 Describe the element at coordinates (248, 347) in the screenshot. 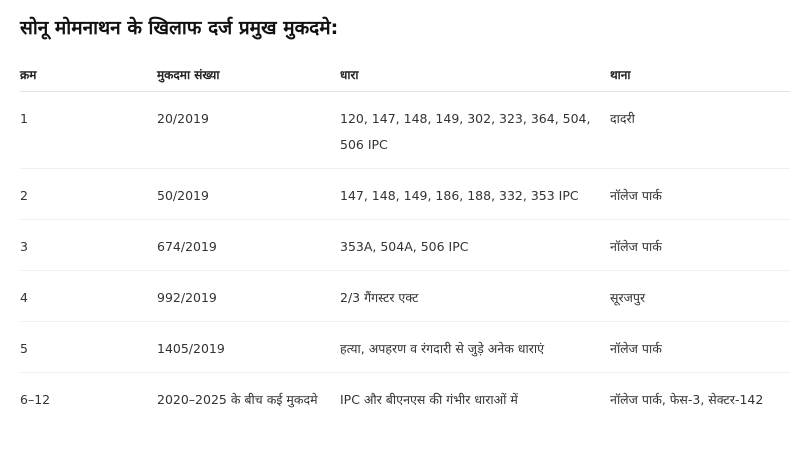

I see `cell-case-number: 1405/2019` at that location.